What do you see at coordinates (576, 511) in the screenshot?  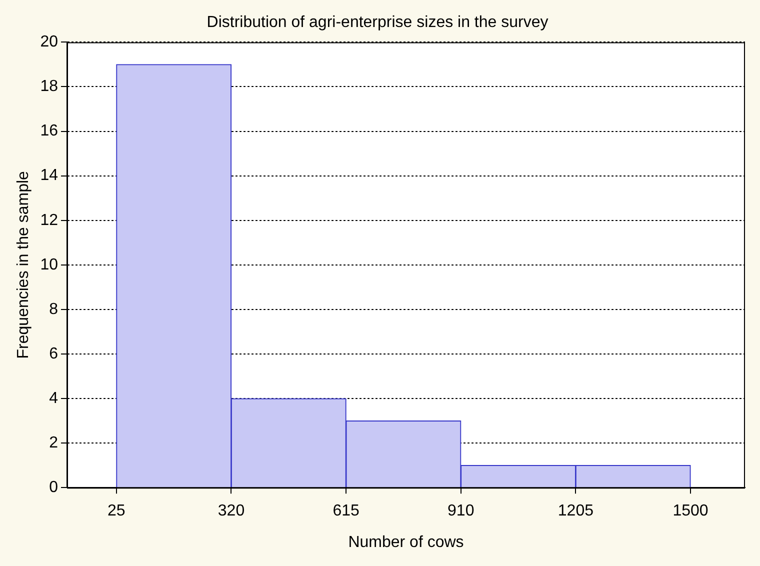 I see `x-tick-label: 1205` at bounding box center [576, 511].